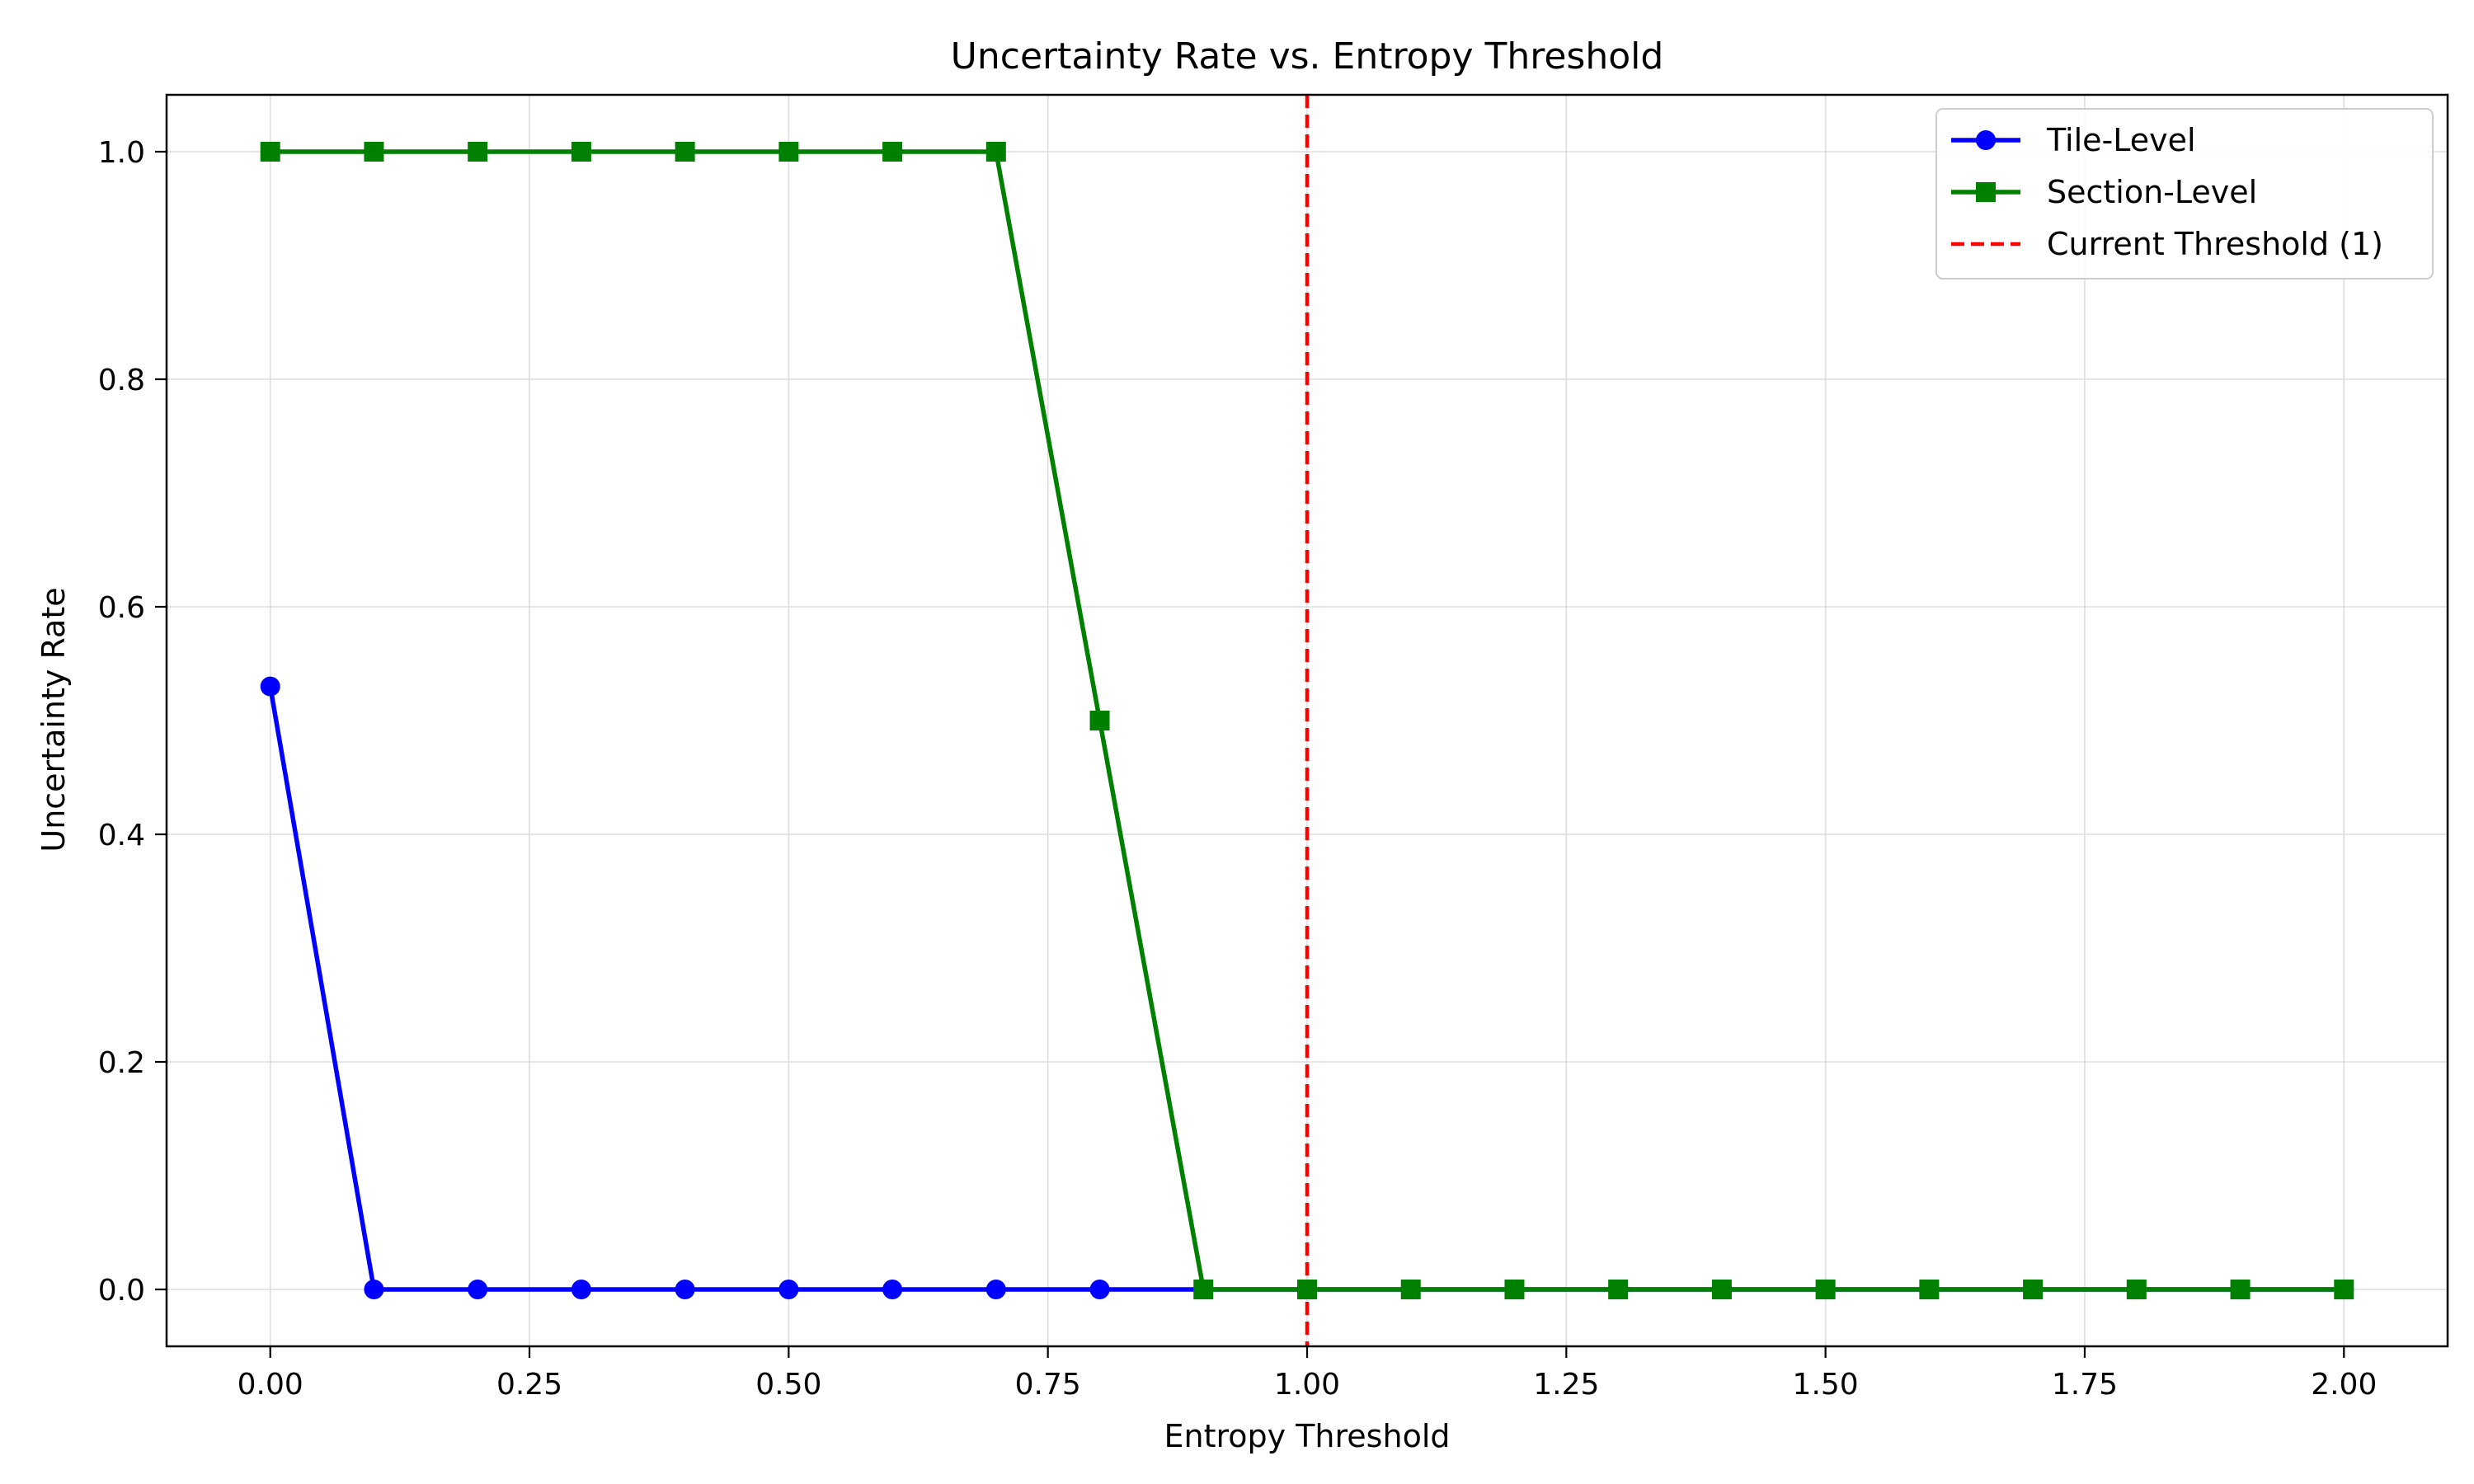  I want to click on x-tick-label: 0.75, so click(1048, 1385).